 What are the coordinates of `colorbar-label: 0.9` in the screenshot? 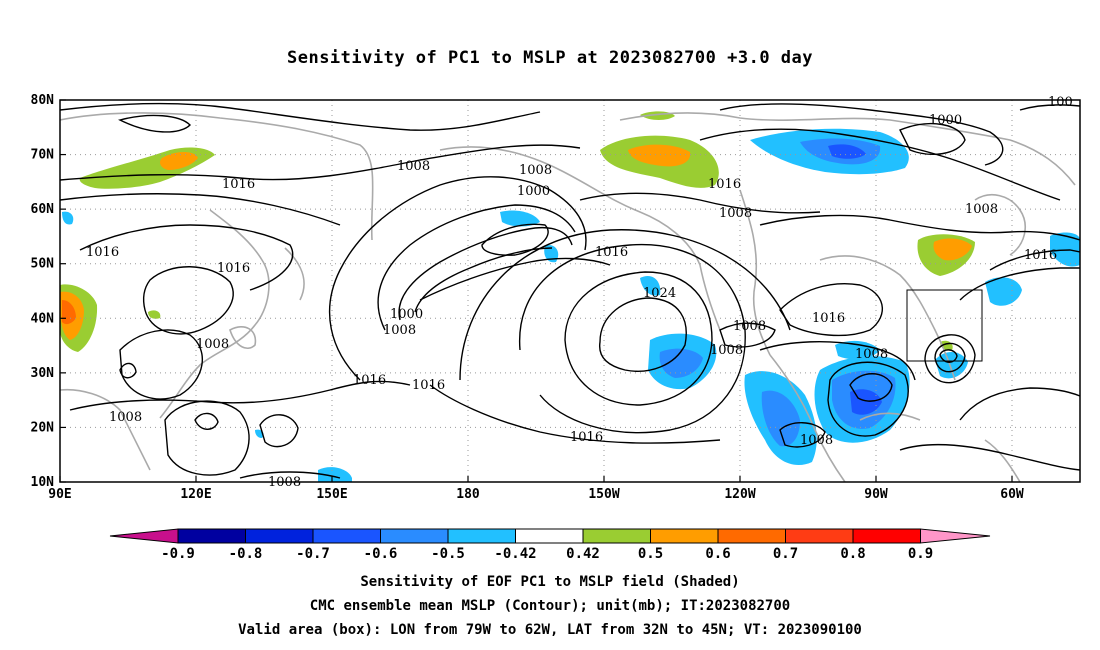 It's located at (920, 554).